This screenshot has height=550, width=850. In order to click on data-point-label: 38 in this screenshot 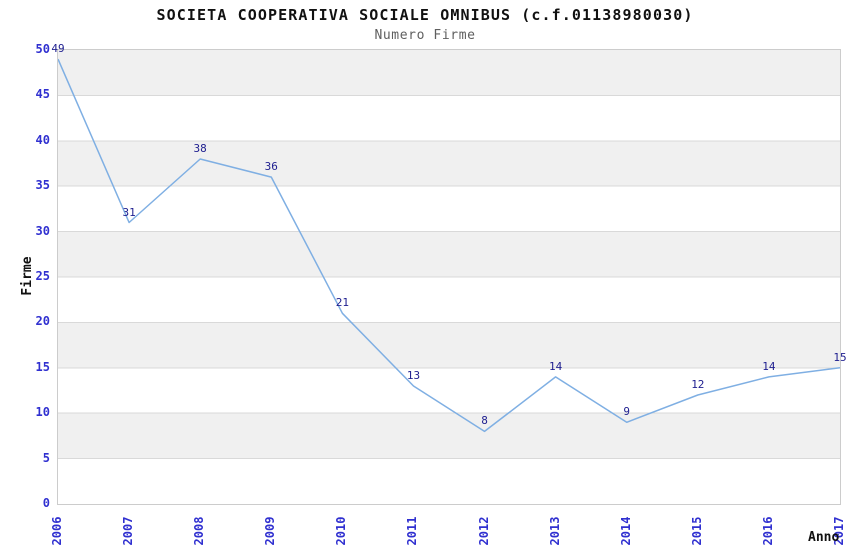, I will do `click(200, 148)`.